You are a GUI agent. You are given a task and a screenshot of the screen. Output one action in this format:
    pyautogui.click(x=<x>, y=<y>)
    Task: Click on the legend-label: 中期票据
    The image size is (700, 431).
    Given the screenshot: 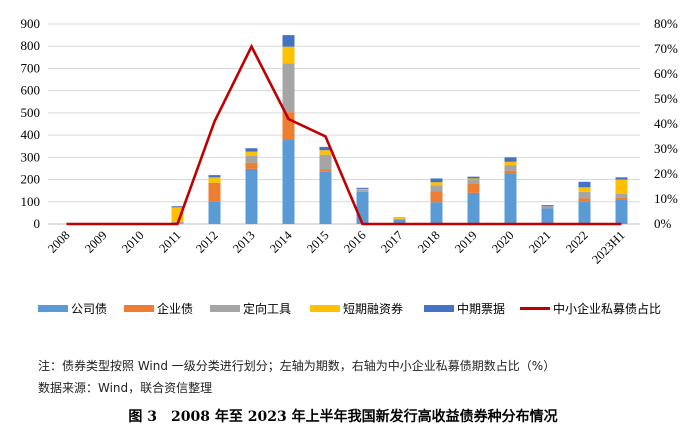 What is the action you would take?
    pyautogui.click(x=481, y=308)
    